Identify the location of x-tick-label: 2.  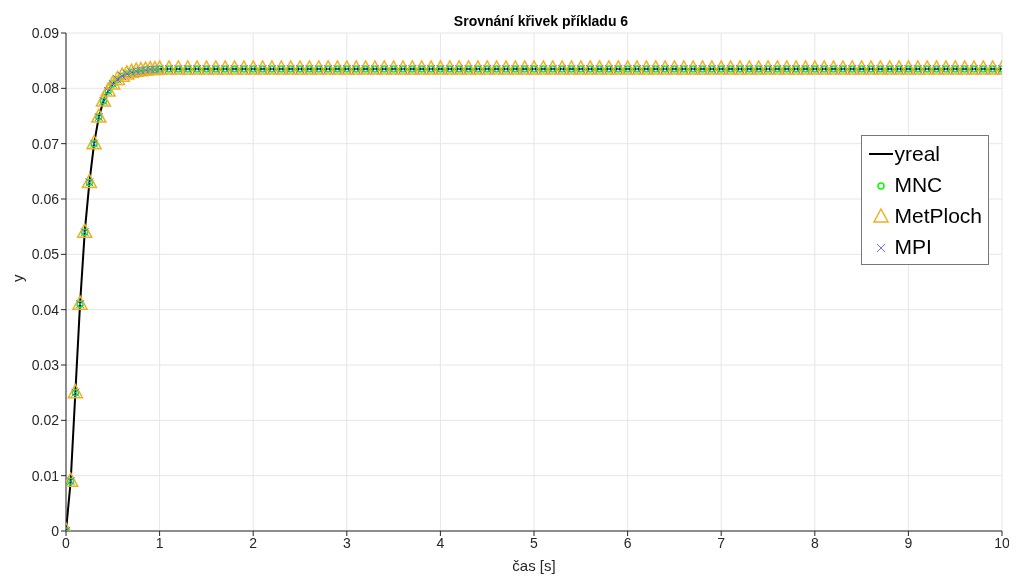
(253, 542).